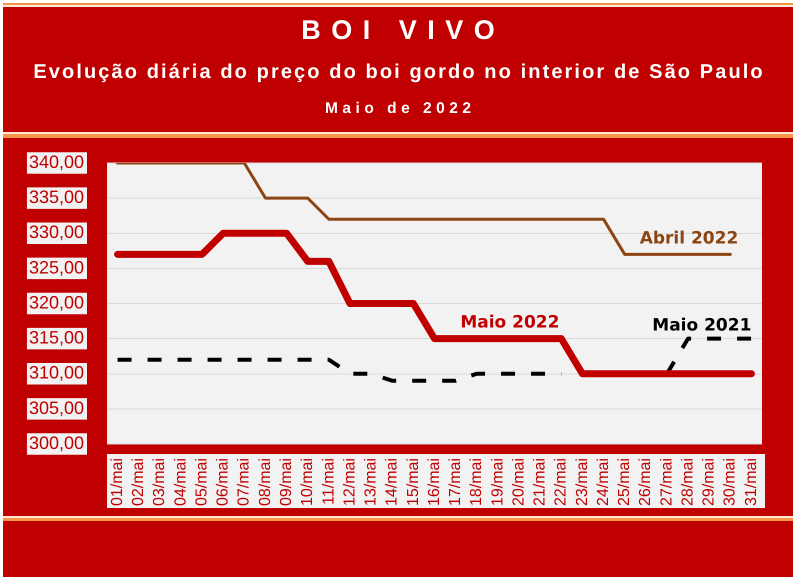 The width and height of the screenshot is (796, 582). What do you see at coordinates (625, 482) in the screenshot?
I see `x-tick-label: 25/mai` at bounding box center [625, 482].